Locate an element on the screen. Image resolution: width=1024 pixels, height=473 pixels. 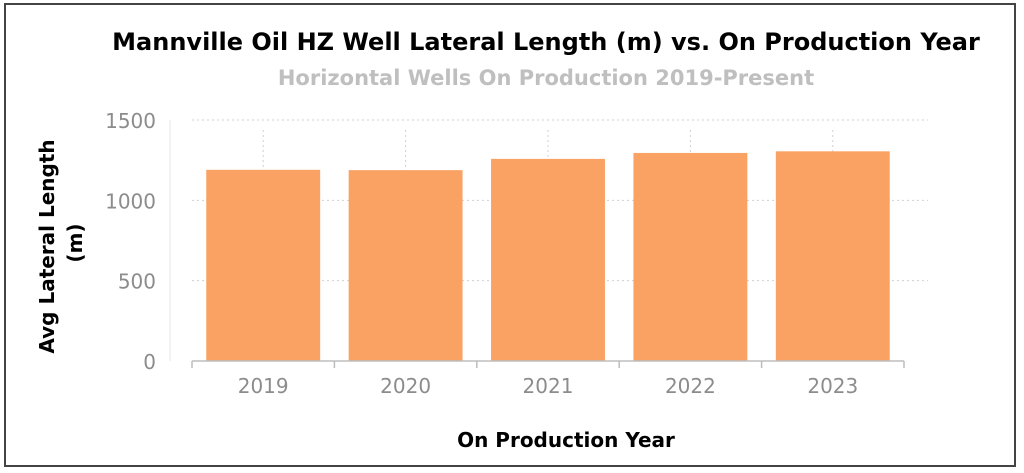
y-tick-label: 1500 is located at coordinates (130, 121).